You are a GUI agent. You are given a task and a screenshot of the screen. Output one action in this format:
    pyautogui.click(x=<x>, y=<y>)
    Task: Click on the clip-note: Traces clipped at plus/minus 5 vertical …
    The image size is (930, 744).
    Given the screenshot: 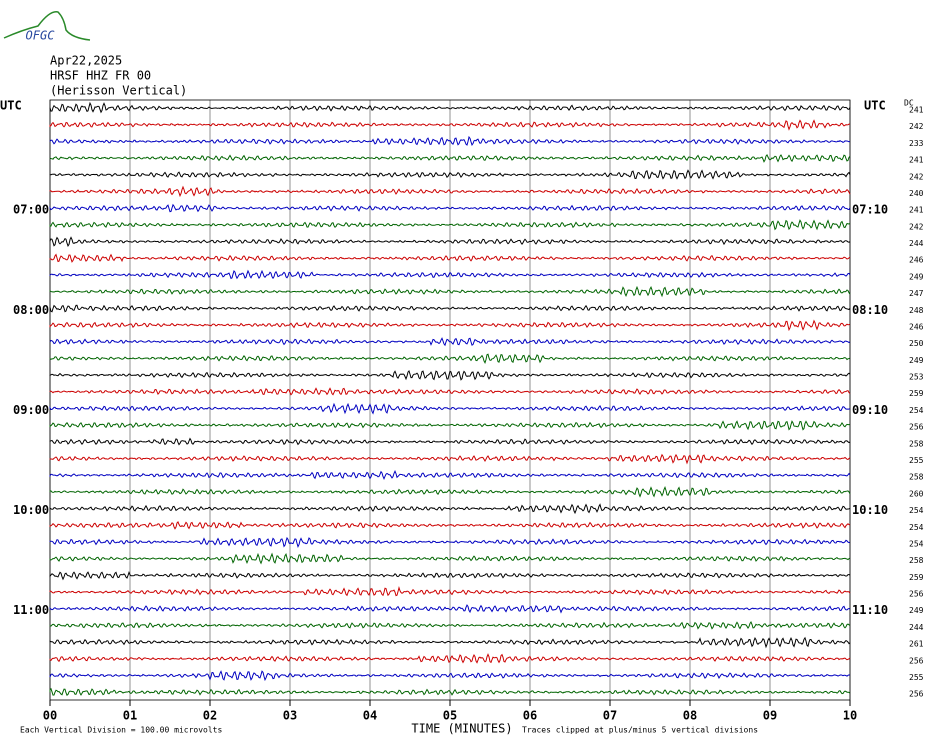 What is the action you would take?
    pyautogui.click(x=640, y=730)
    